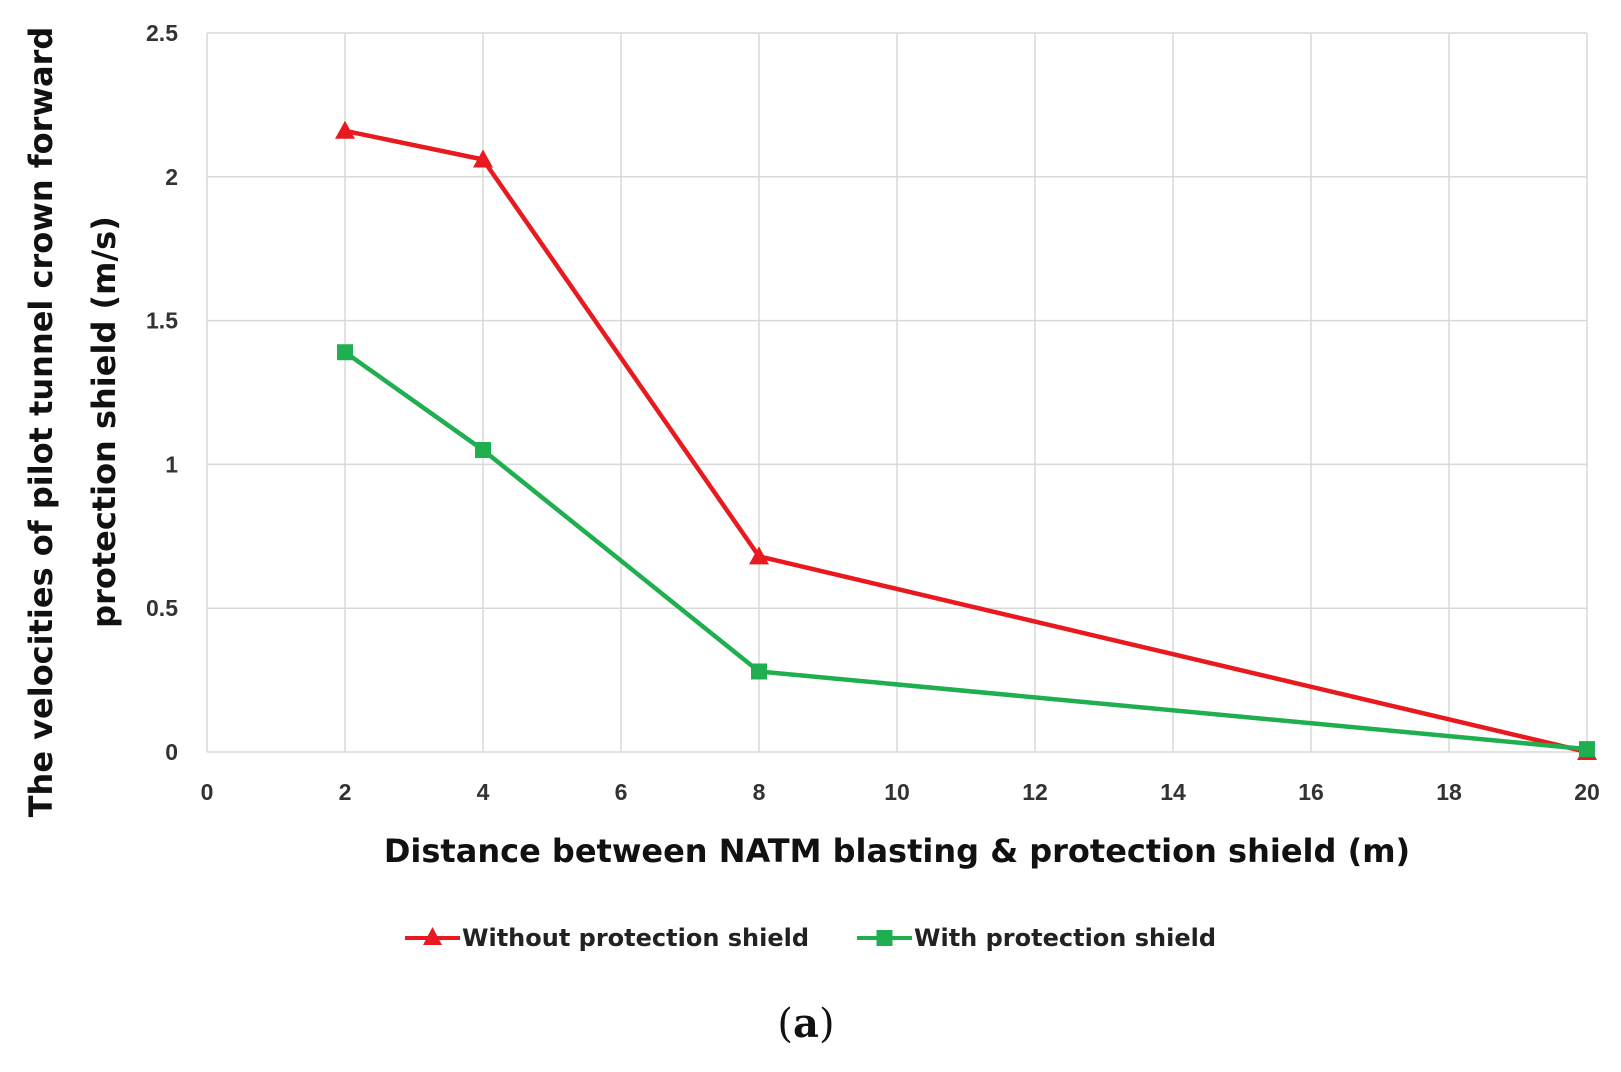 This screenshot has height=1072, width=1621. I want to click on y-tick-label: 2.5, so click(162, 33).